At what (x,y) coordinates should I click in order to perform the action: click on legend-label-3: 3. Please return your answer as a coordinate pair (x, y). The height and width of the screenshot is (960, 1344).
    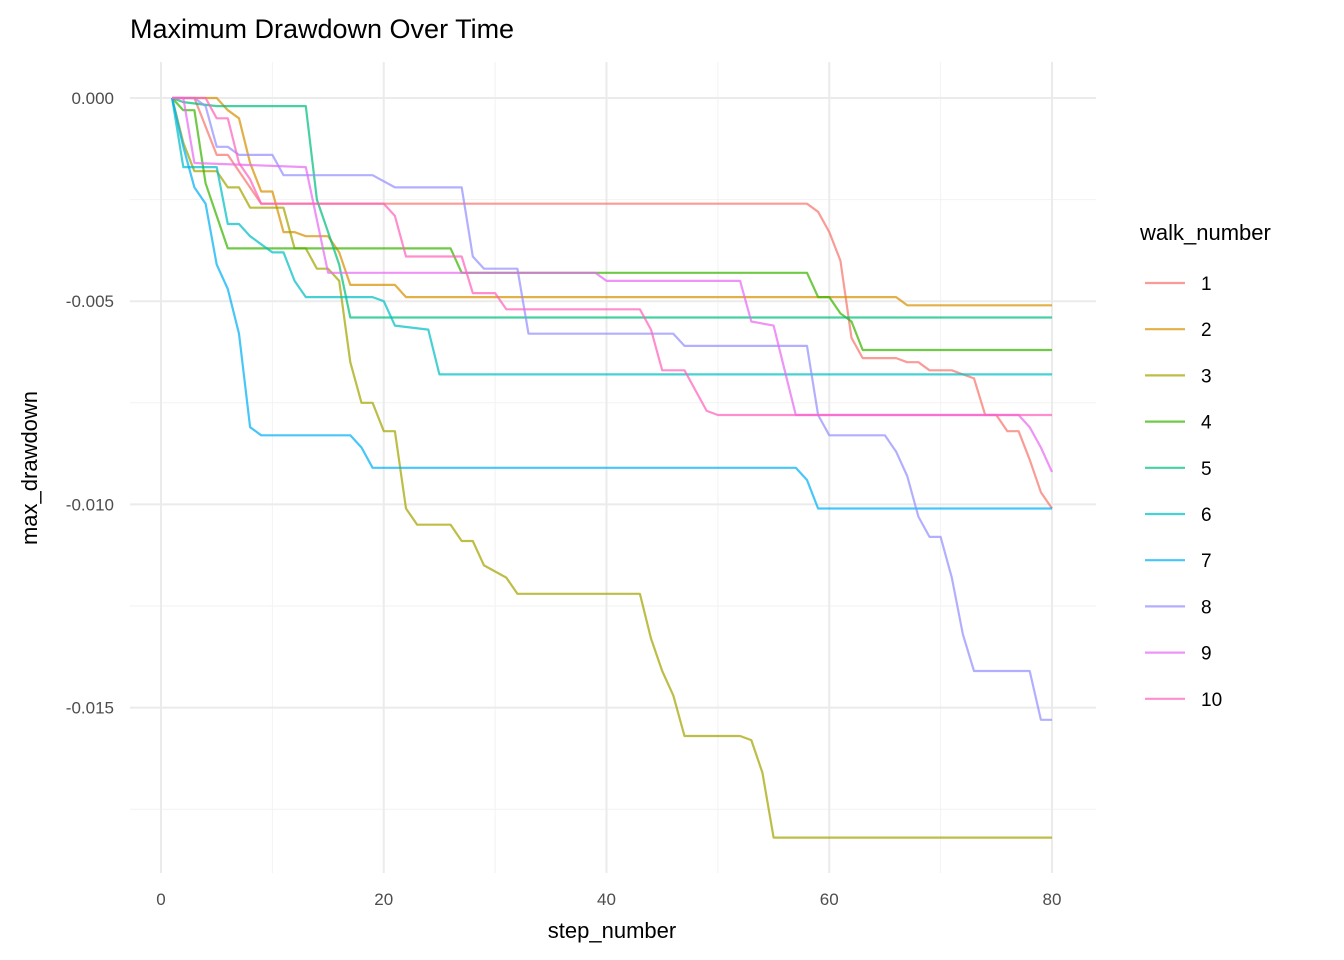
    Looking at the image, I should click on (1206, 376).